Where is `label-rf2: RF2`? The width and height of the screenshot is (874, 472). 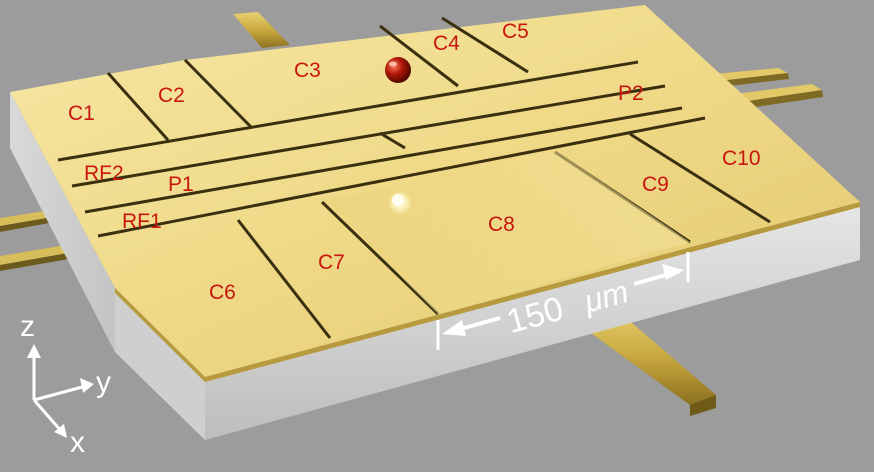
label-rf2: RF2 is located at coordinates (104, 173).